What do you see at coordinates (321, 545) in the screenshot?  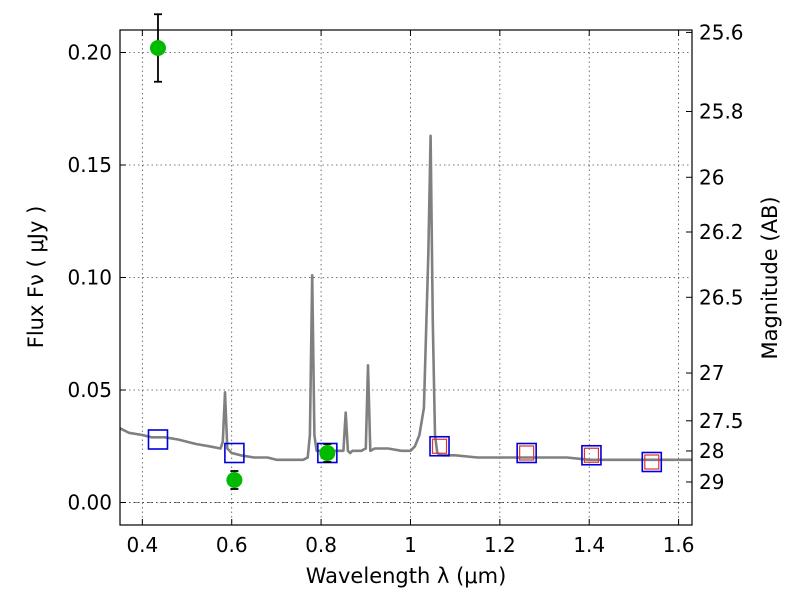 I see `x-tick-label: 0.8` at bounding box center [321, 545].